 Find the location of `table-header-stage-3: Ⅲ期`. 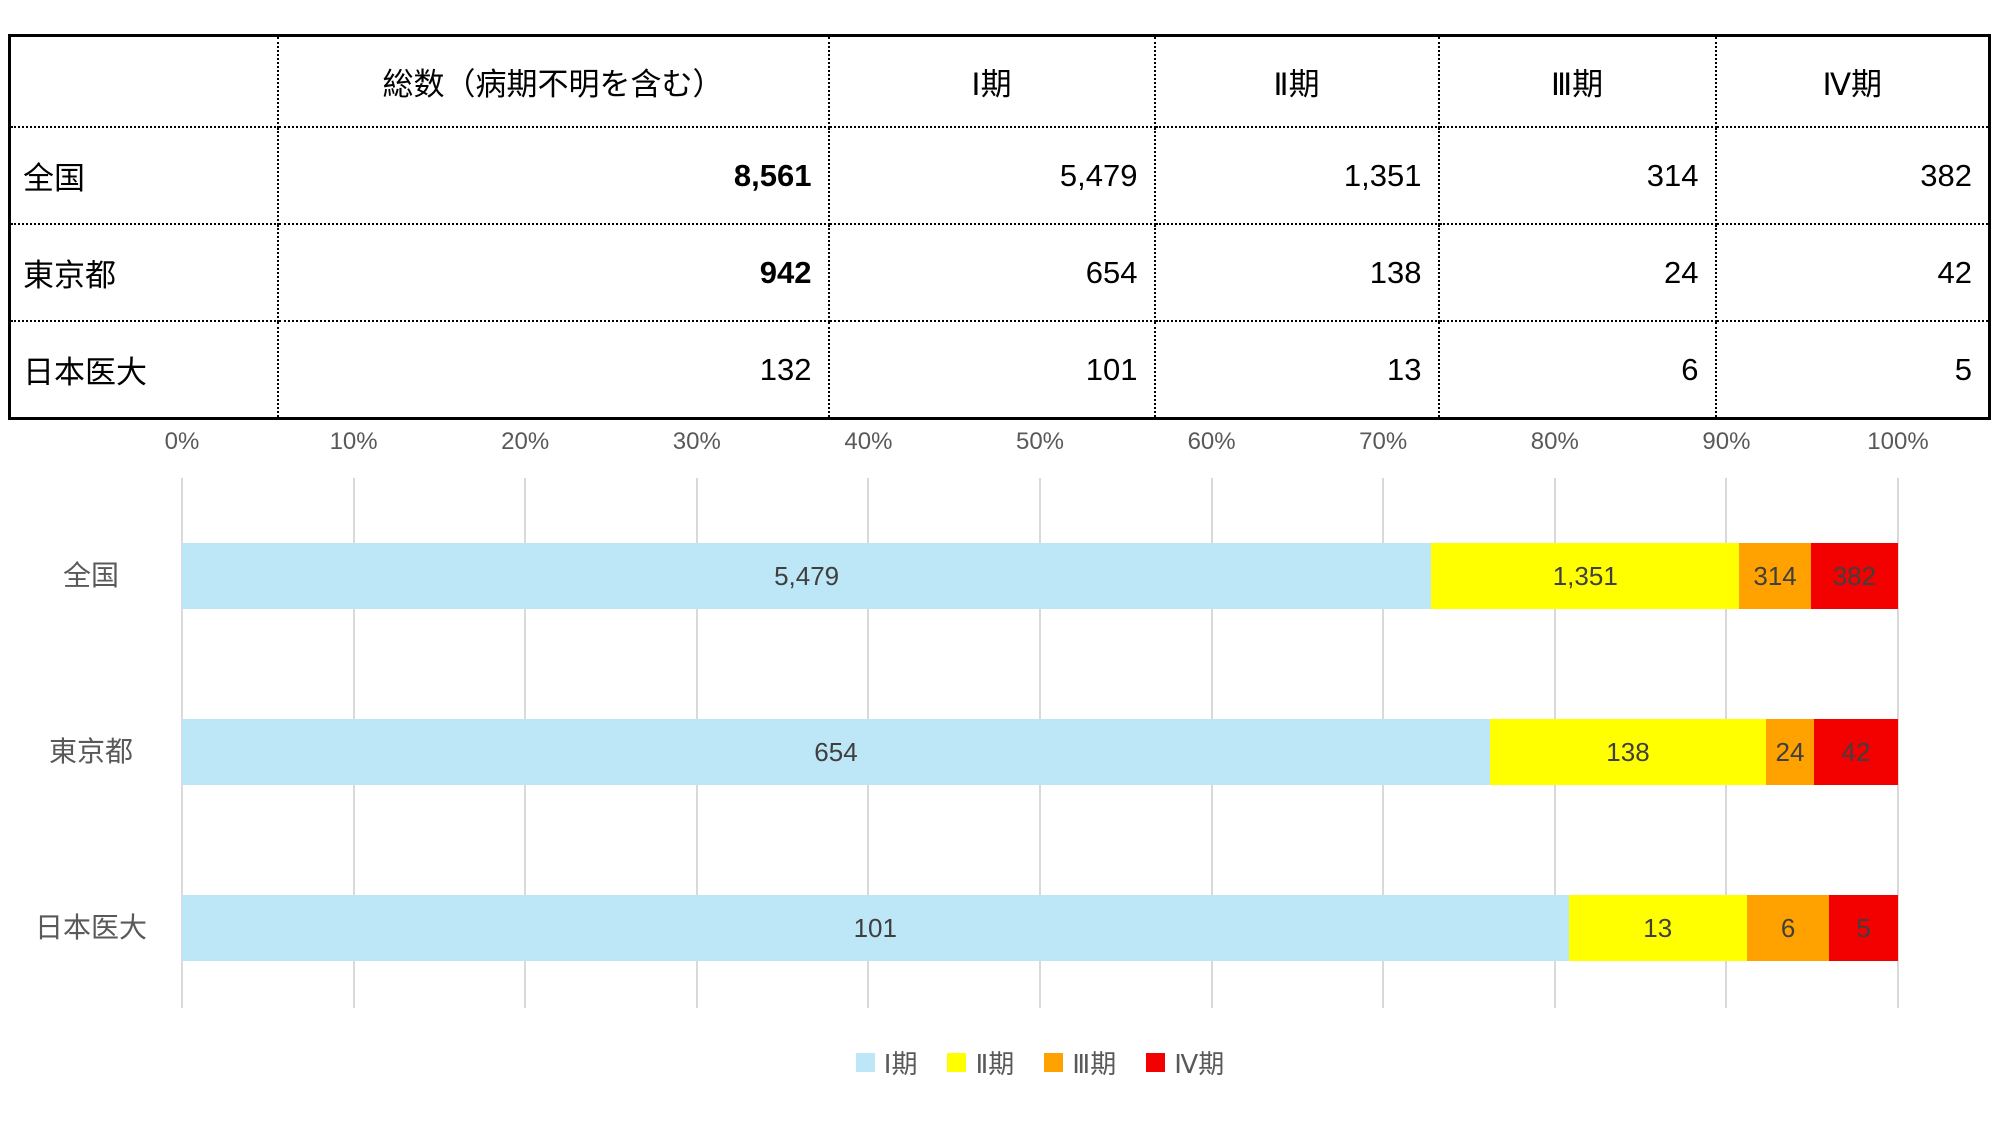

table-header-stage-3: Ⅲ期 is located at coordinates (1577, 81).